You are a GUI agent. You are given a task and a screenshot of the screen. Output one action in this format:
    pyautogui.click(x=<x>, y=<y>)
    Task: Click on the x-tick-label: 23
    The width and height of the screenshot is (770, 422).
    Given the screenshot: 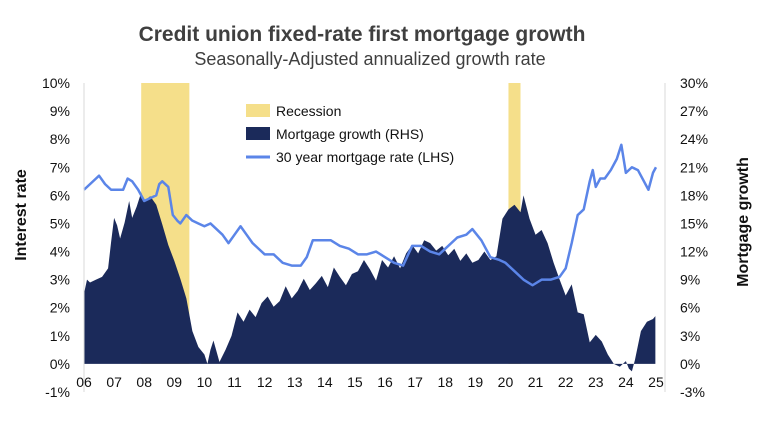 What is the action you would take?
    pyautogui.click(x=596, y=382)
    